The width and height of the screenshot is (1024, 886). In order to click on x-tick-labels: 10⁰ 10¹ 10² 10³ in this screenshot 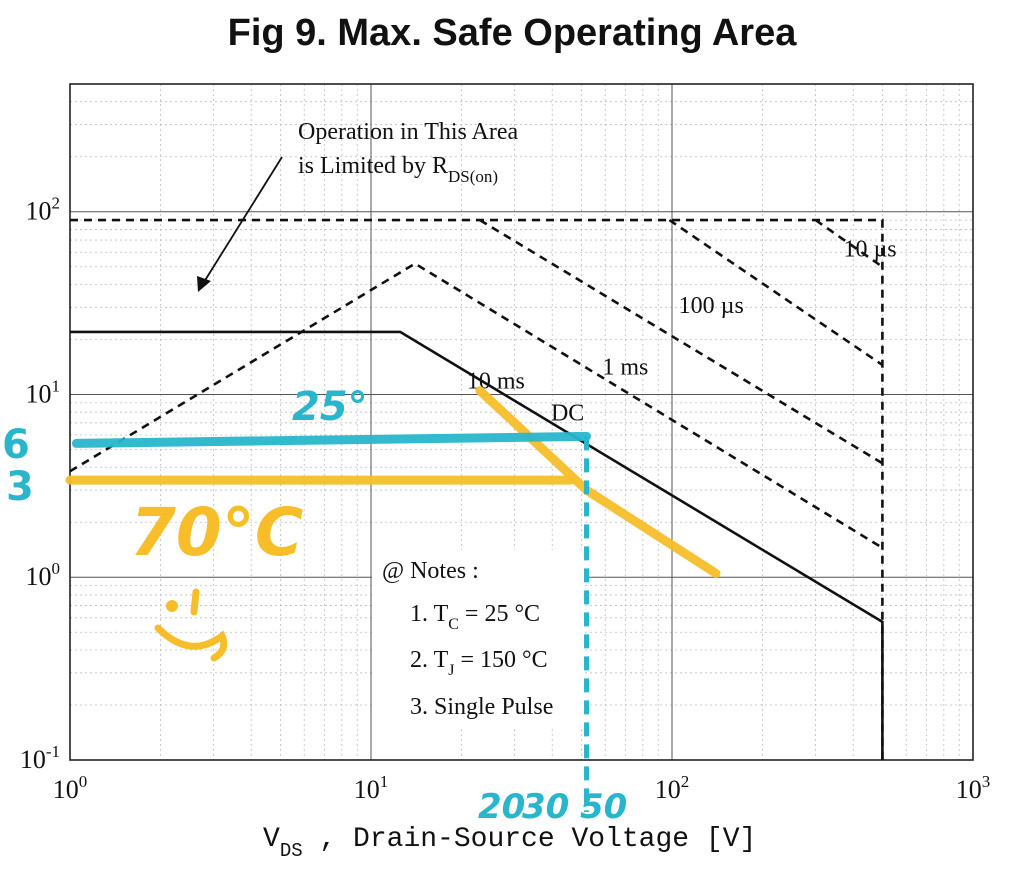, I will do `click(522, 788)`.